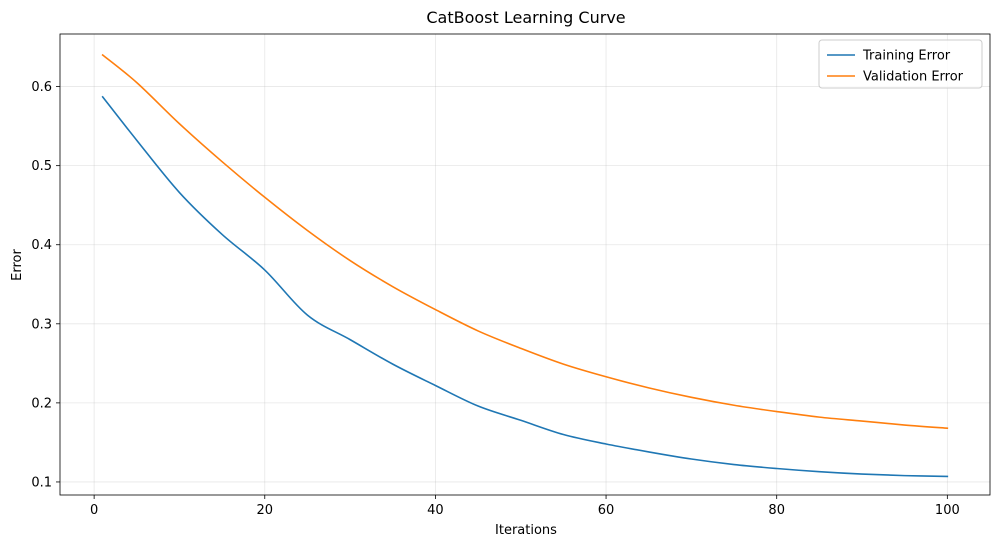 The image size is (1001, 547). What do you see at coordinates (776, 510) in the screenshot?
I see `x-tick-label: 80` at bounding box center [776, 510].